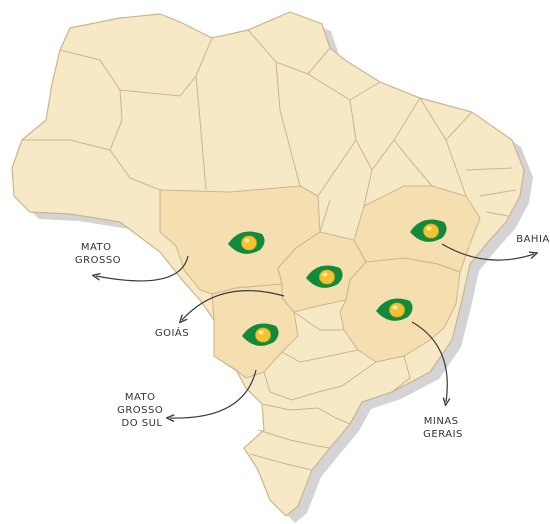 This screenshot has height=524, width=550. What do you see at coordinates (98, 254) in the screenshot?
I see `label-mato-grosso: MATO GROSSO` at bounding box center [98, 254].